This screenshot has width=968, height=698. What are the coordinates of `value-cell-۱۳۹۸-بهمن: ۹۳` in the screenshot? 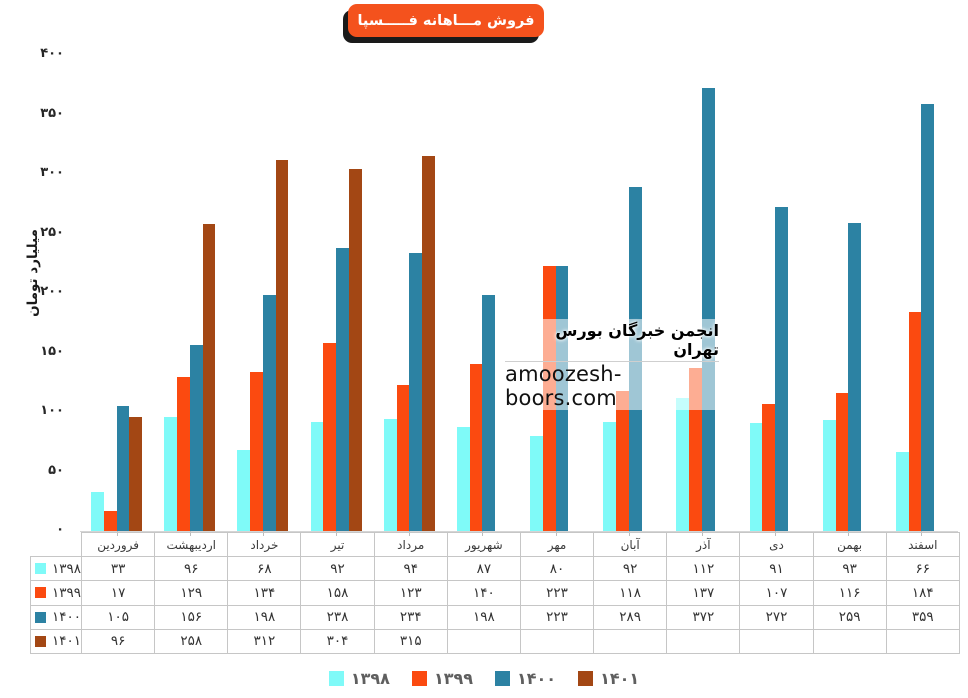 It's located at (849, 569).